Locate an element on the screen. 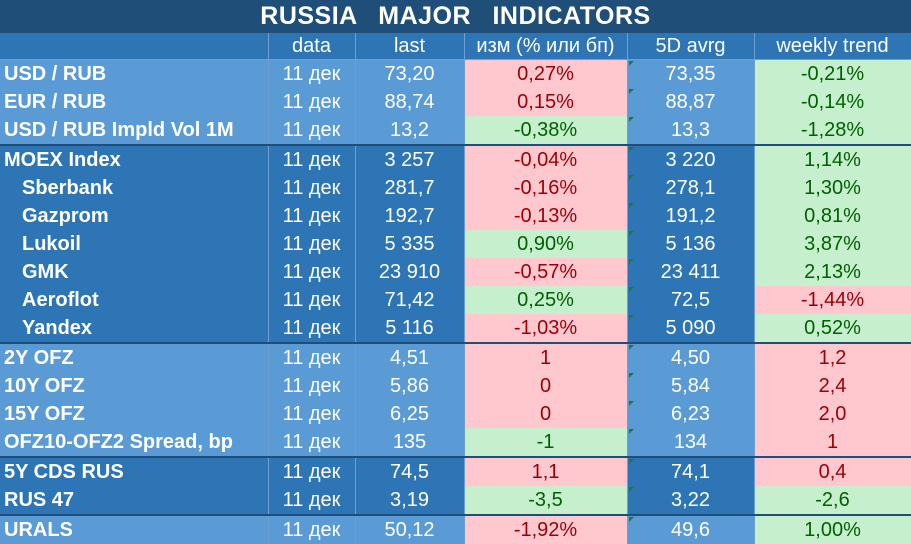 The height and width of the screenshot is (544, 911). row-last-value: 50,12 is located at coordinates (409, 529).